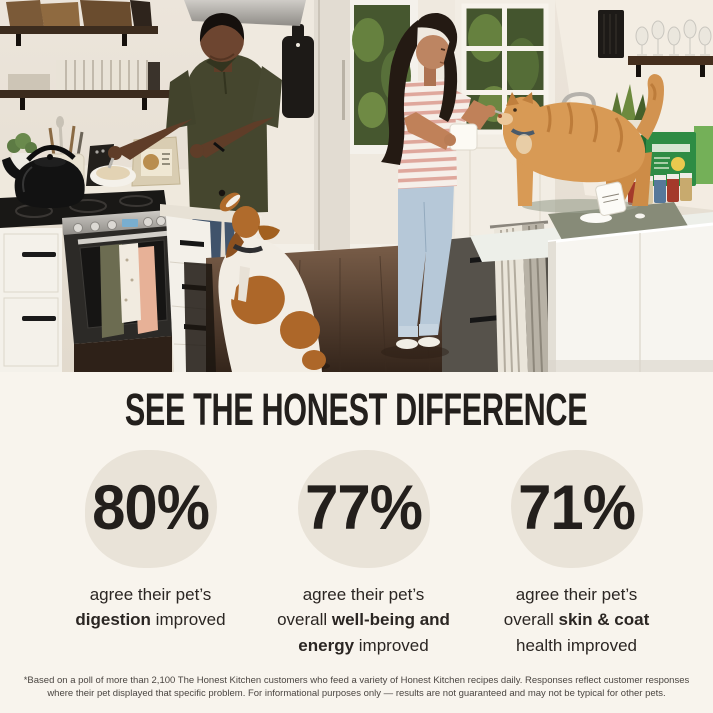  I want to click on stat-percent: 77%, so click(364, 508).